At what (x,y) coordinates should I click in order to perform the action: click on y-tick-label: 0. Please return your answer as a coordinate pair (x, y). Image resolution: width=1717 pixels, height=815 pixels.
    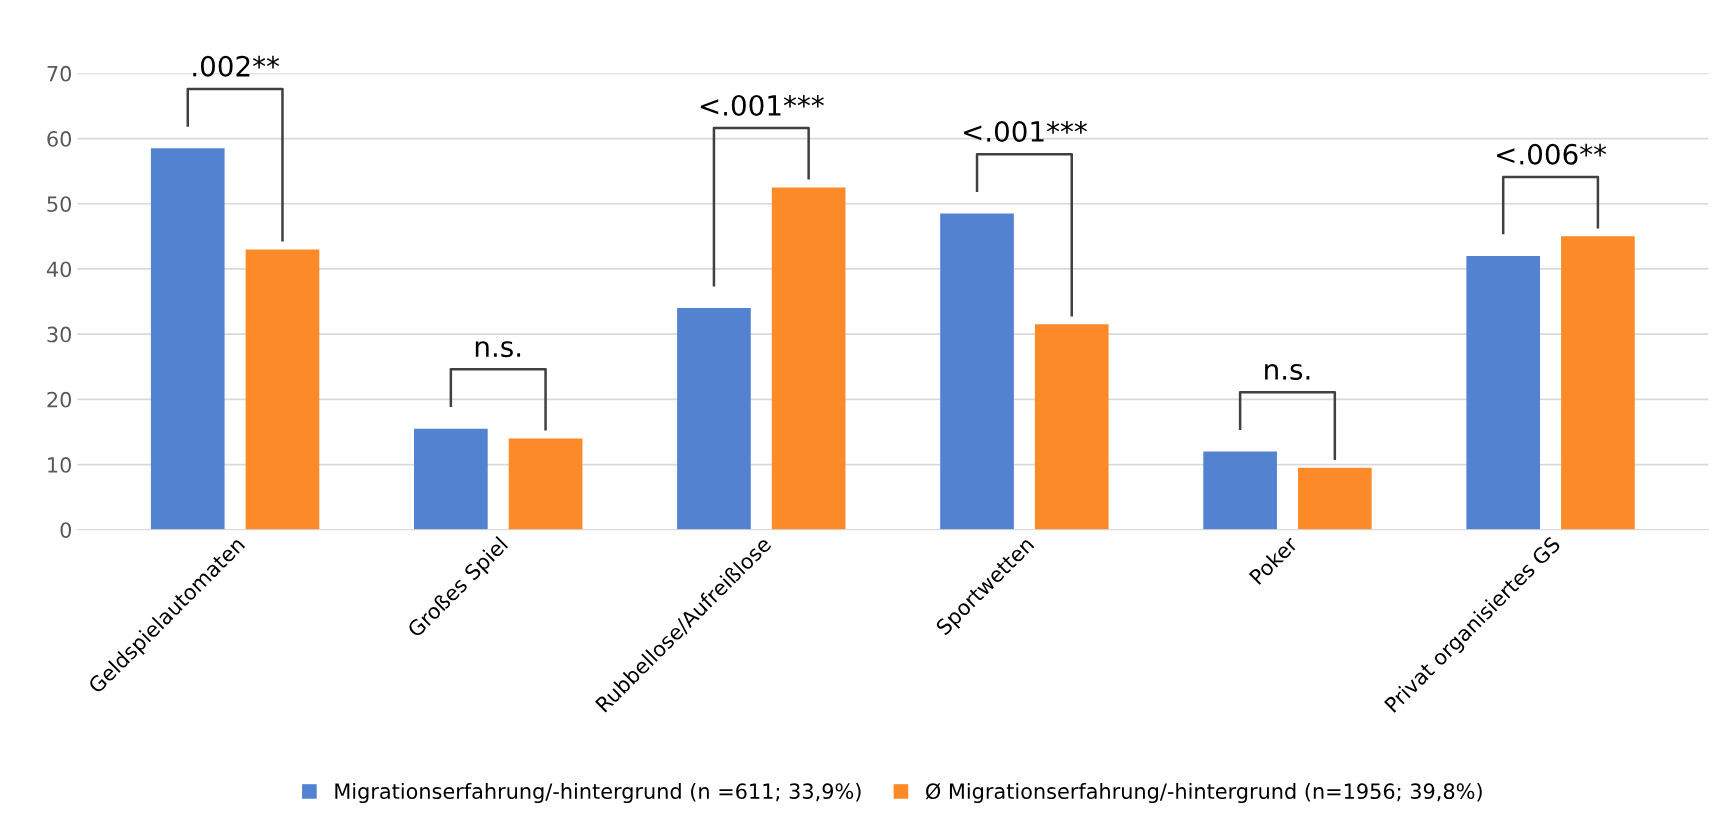
    Looking at the image, I should click on (66, 530).